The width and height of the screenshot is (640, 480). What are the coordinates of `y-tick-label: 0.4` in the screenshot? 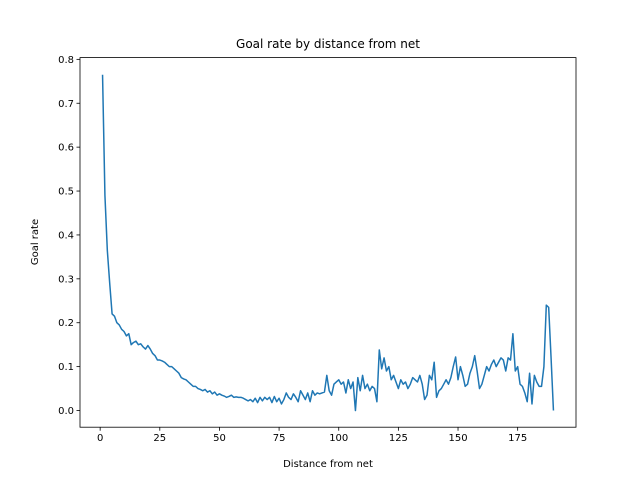 It's located at (66, 235).